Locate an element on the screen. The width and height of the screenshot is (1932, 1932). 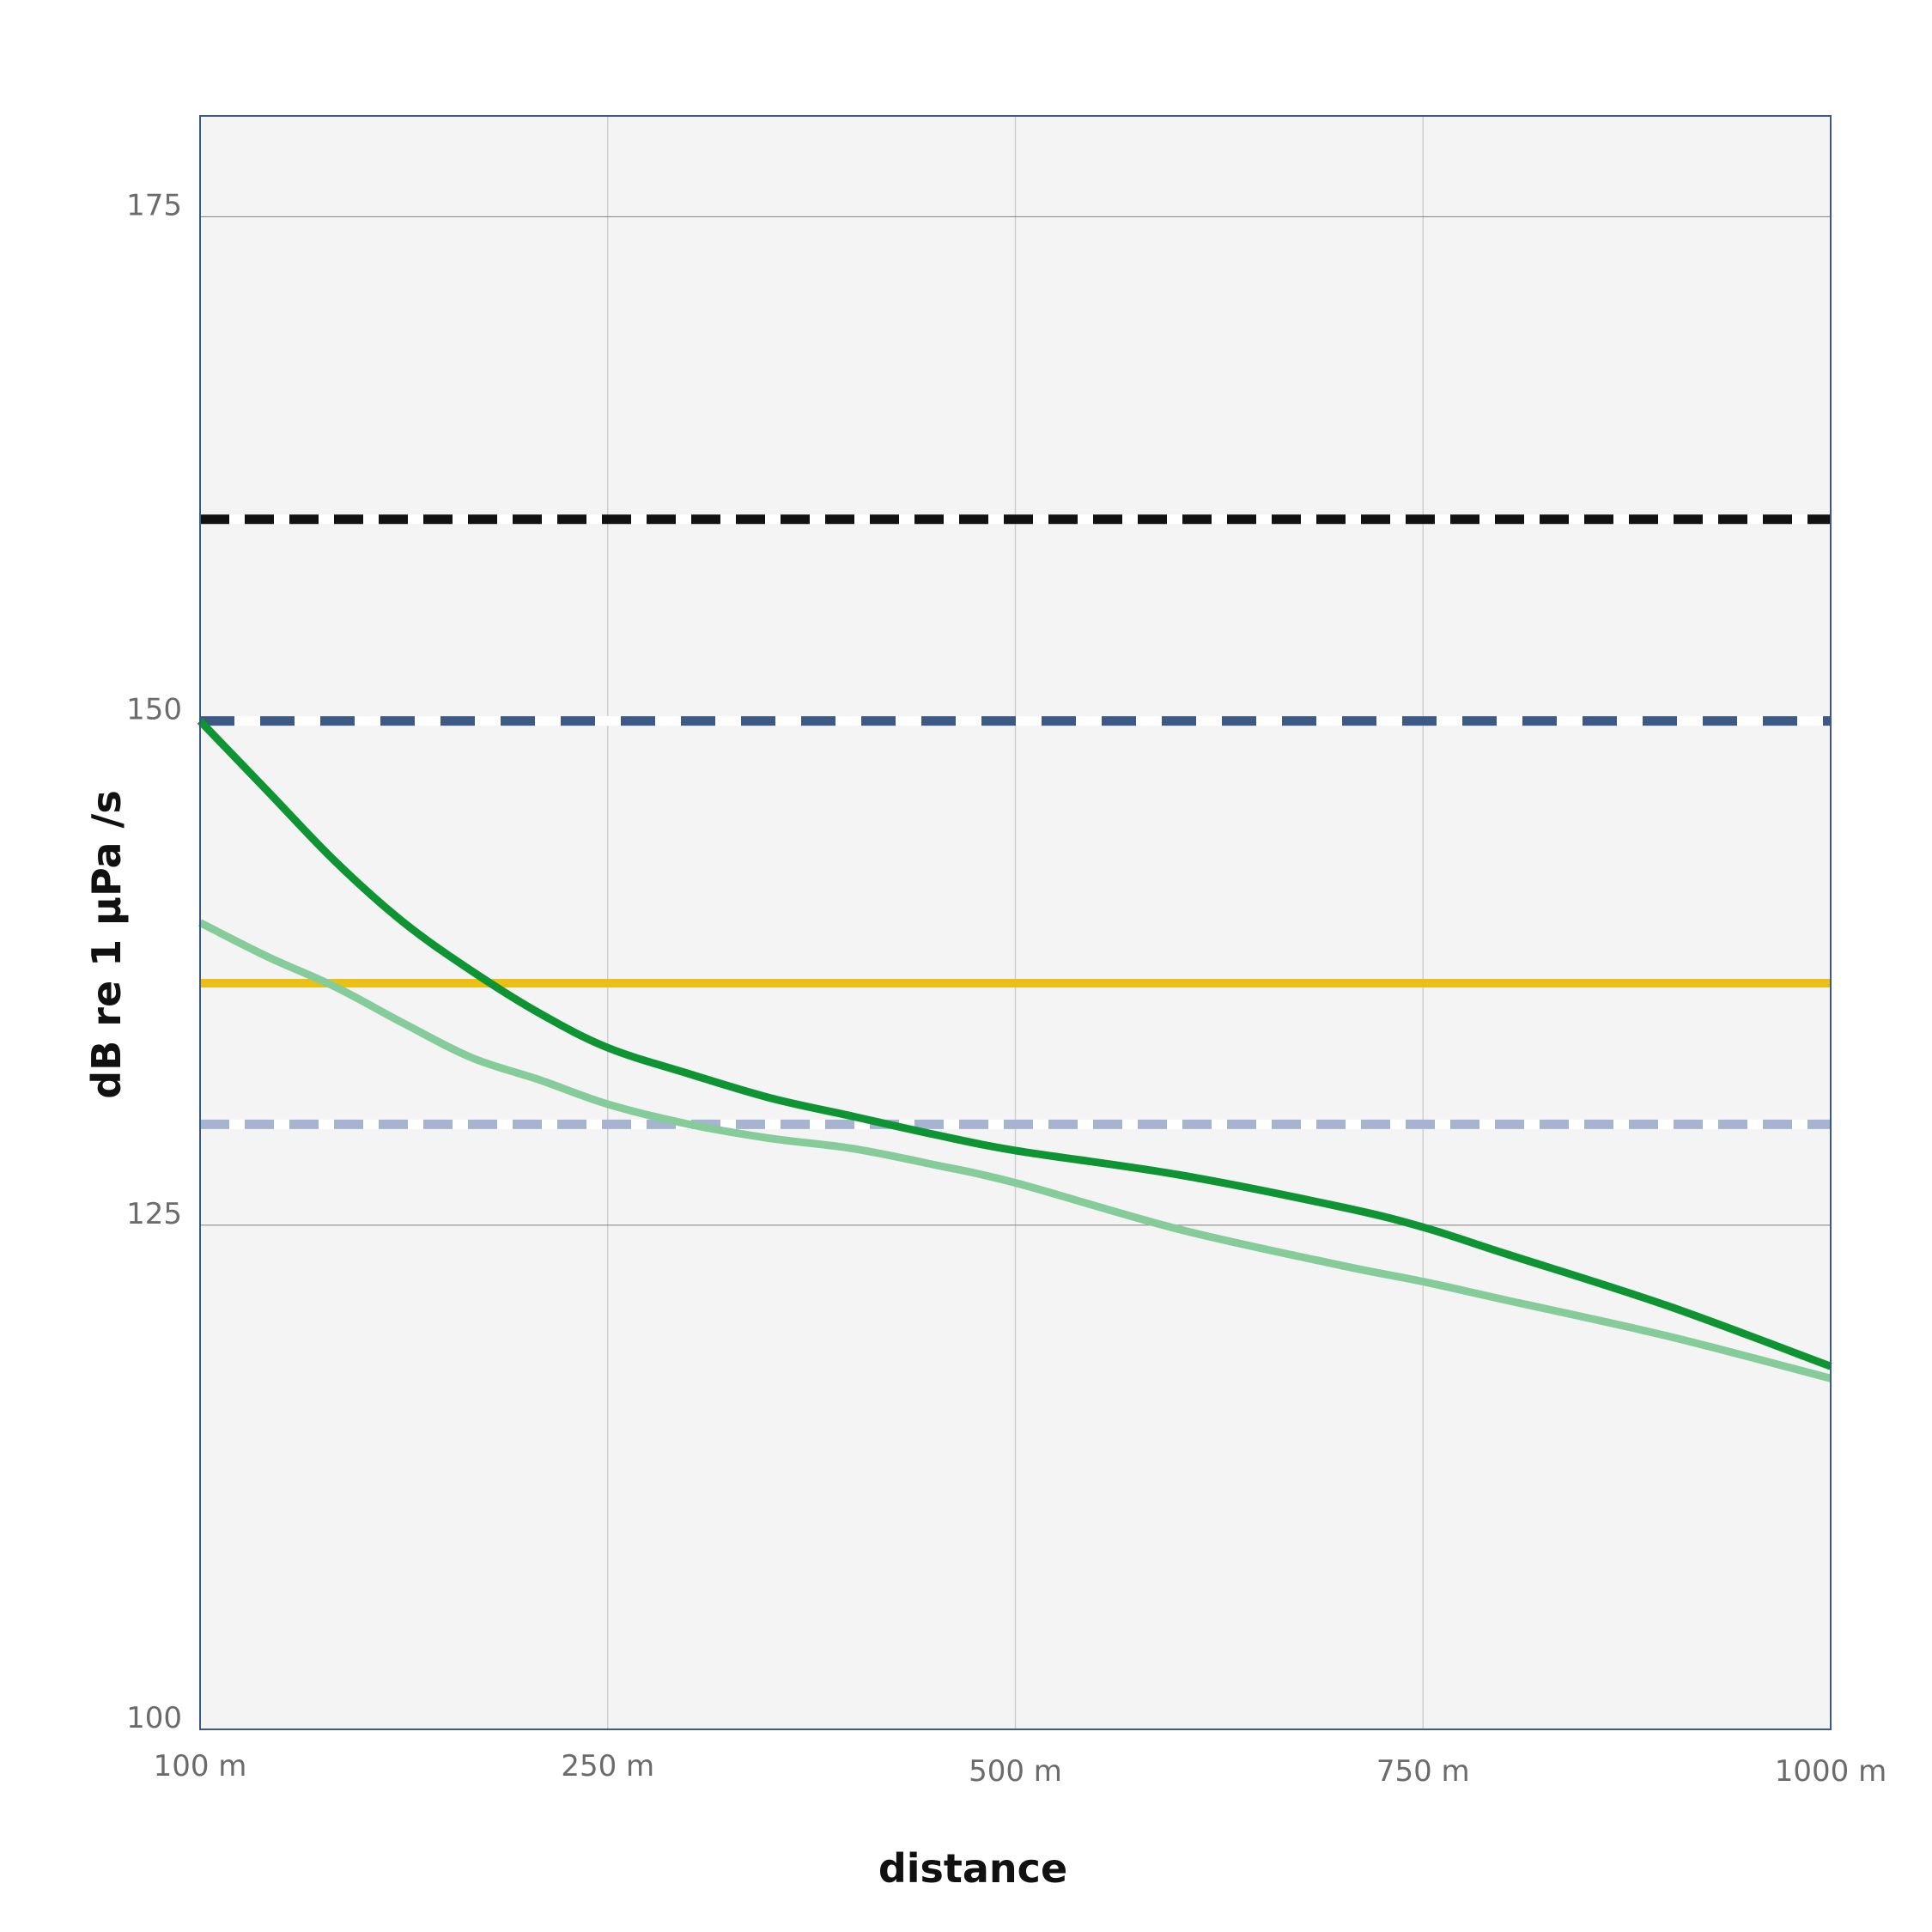
x-tick-label: 250 m is located at coordinates (607, 1766).